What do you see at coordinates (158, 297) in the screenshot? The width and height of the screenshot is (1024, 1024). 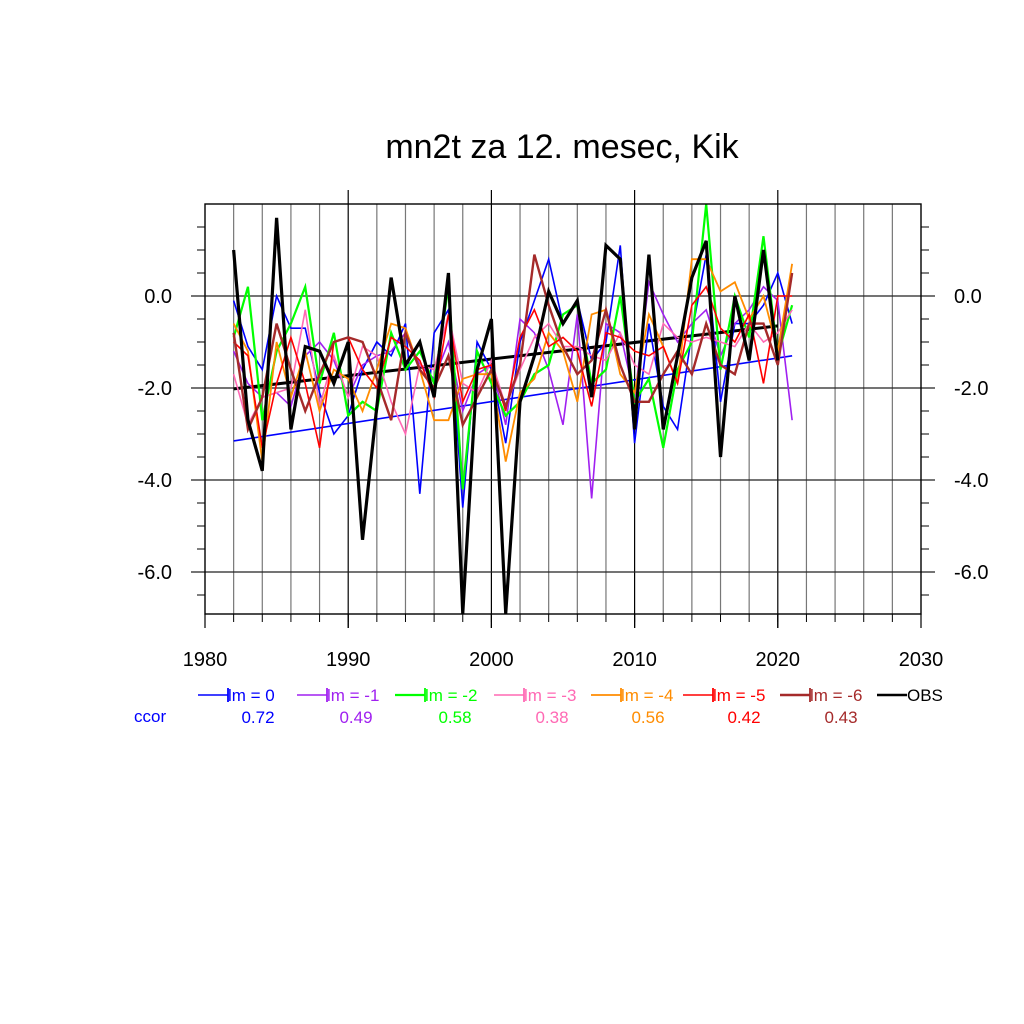 I see `y-tick-label-left: 0.0` at bounding box center [158, 297].